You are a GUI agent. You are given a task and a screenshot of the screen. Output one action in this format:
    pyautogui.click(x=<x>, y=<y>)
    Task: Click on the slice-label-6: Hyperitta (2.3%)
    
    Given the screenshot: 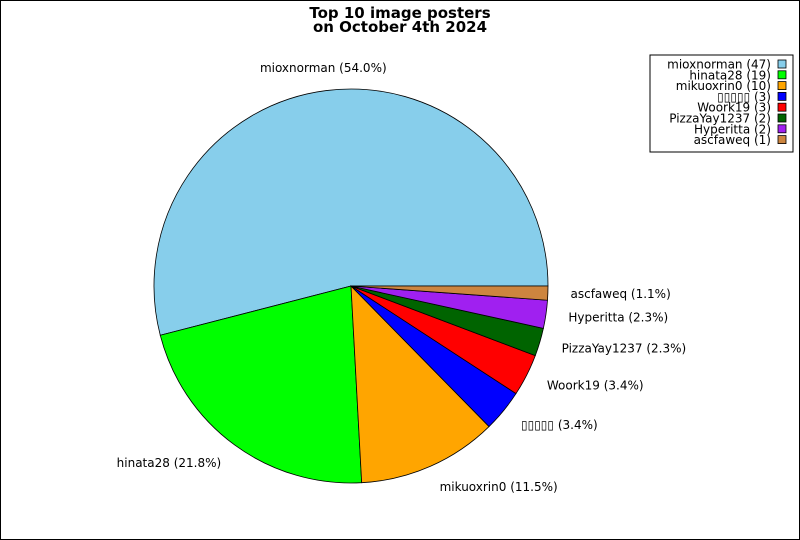 What is the action you would take?
    pyautogui.click(x=618, y=318)
    